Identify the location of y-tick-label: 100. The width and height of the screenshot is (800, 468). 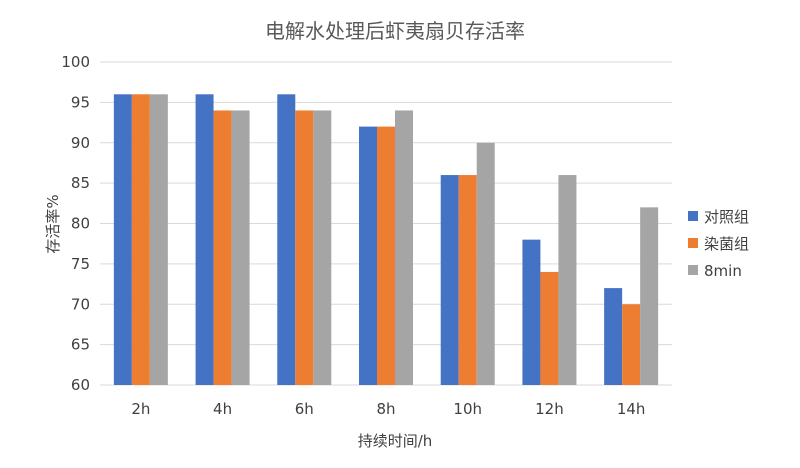
(75, 62).